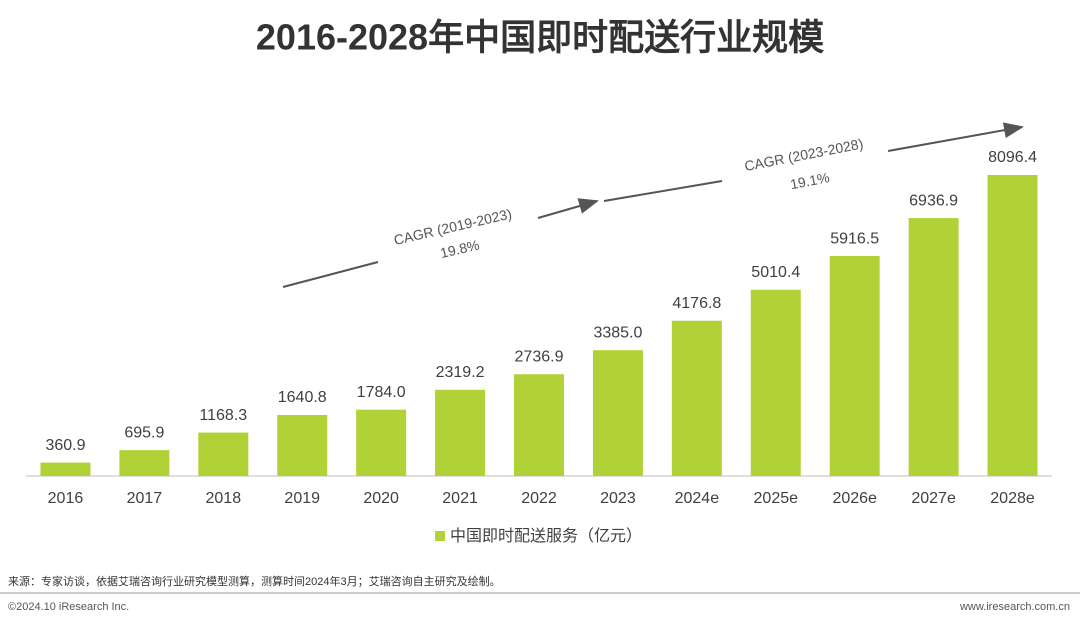 This screenshot has height=623, width=1080. I want to click on annotation: 19.8%, so click(460, 248).